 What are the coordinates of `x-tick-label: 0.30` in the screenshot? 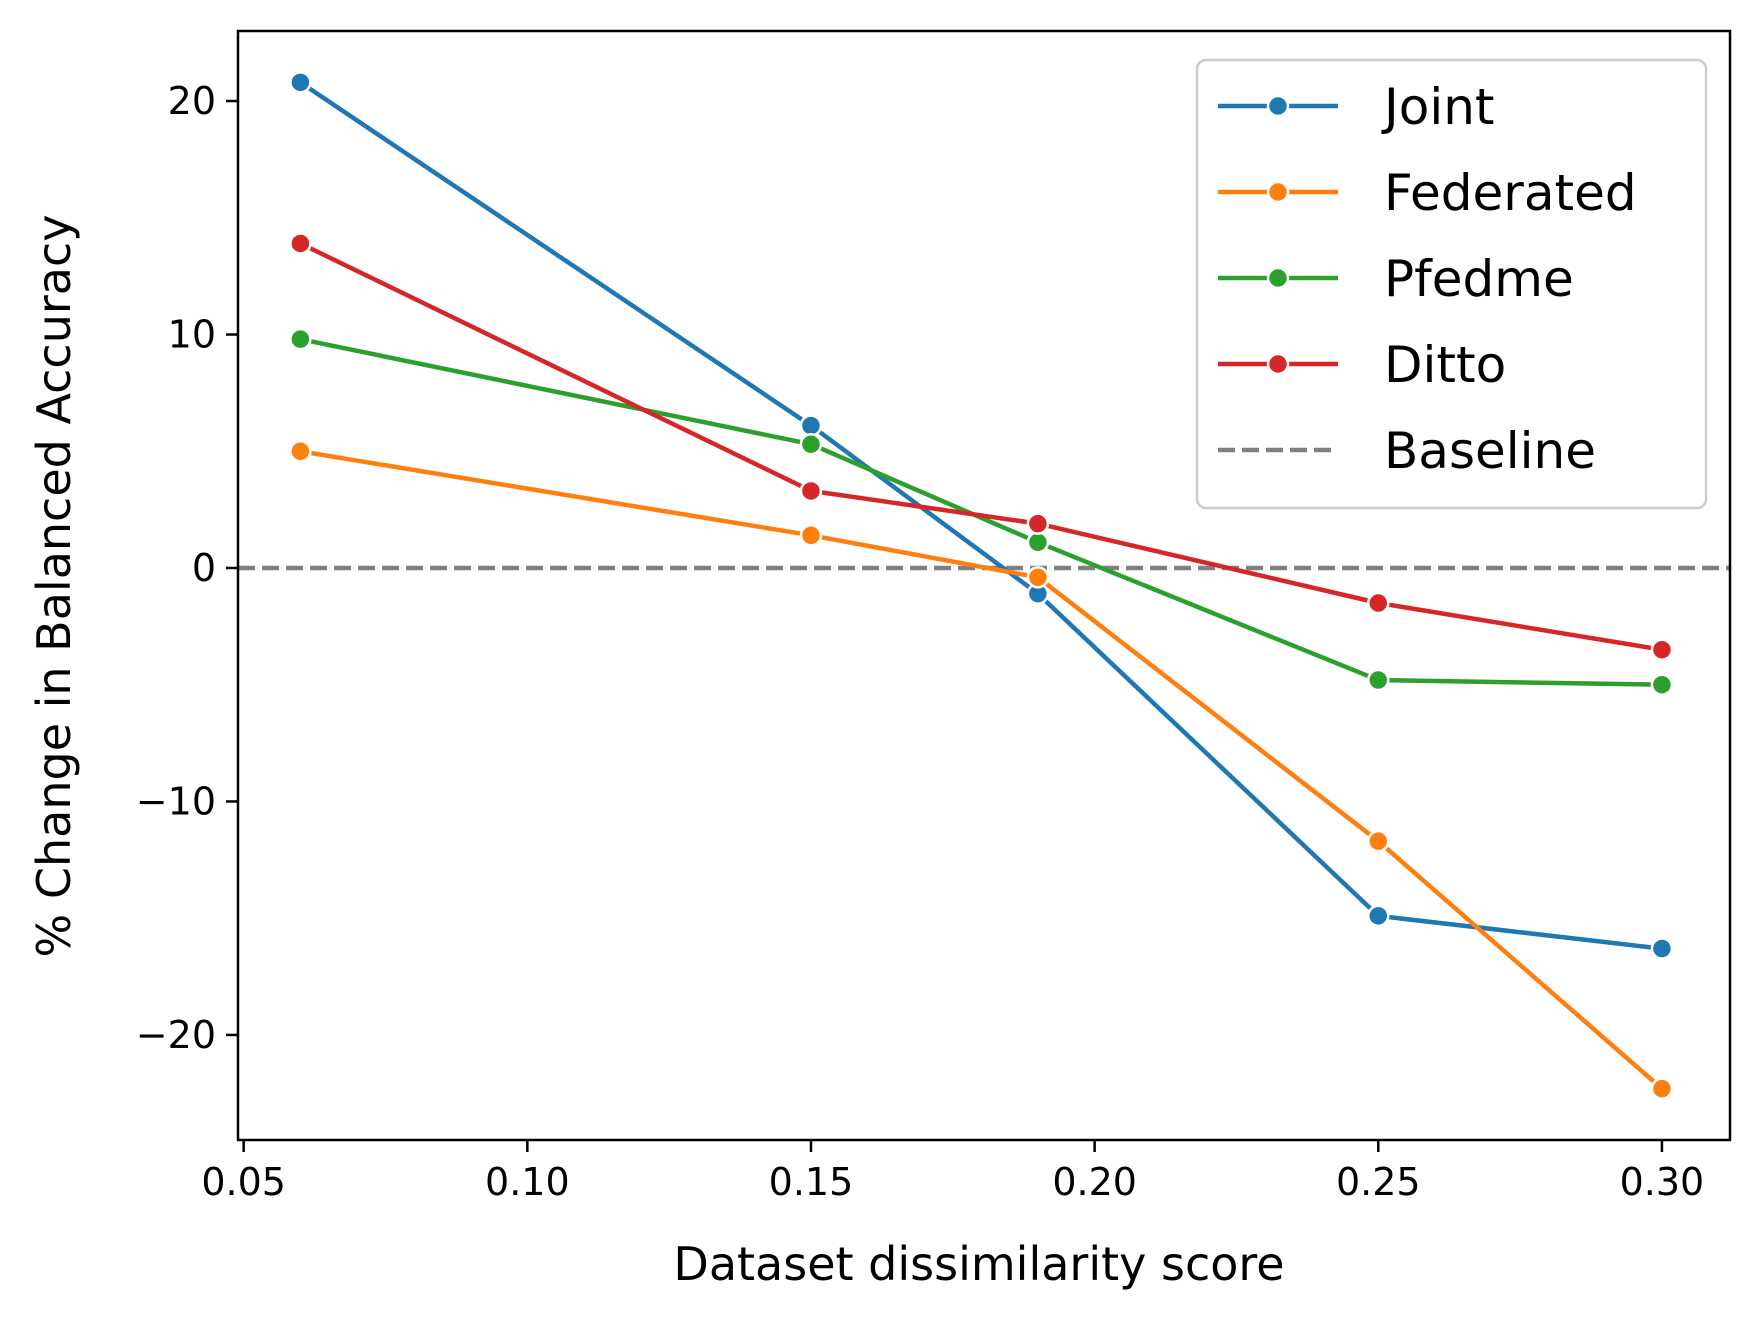 It's located at (1662, 1182).